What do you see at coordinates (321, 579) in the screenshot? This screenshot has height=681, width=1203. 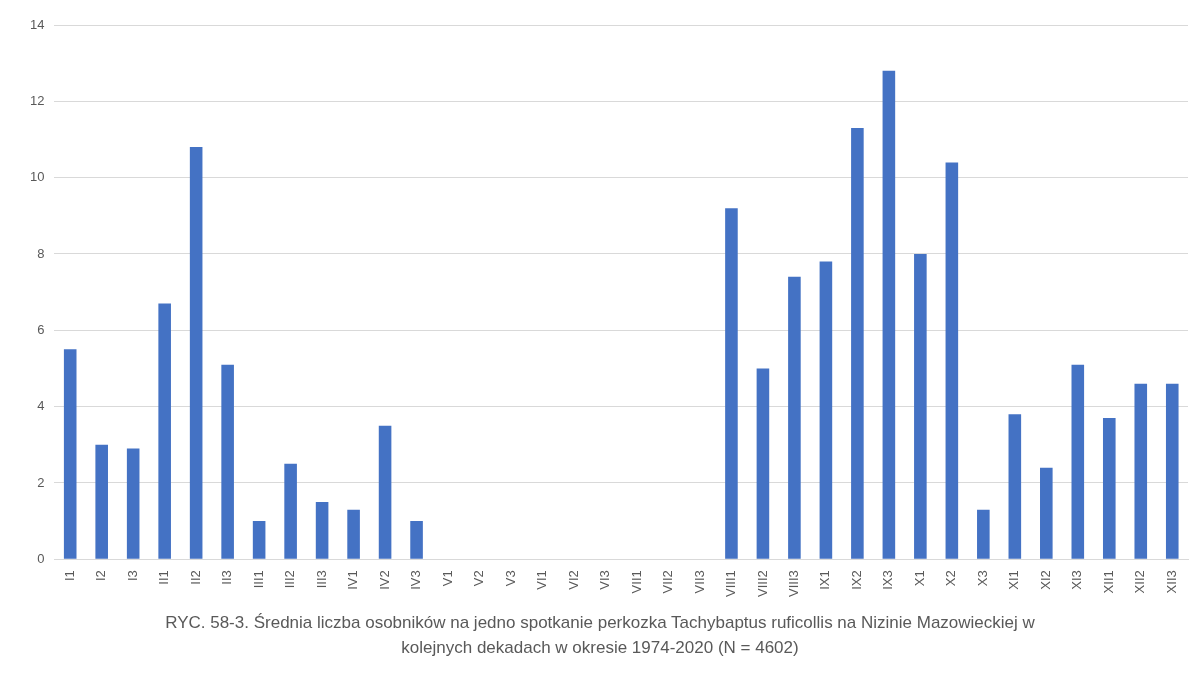 I see `x-tick-label: III3` at bounding box center [321, 579].